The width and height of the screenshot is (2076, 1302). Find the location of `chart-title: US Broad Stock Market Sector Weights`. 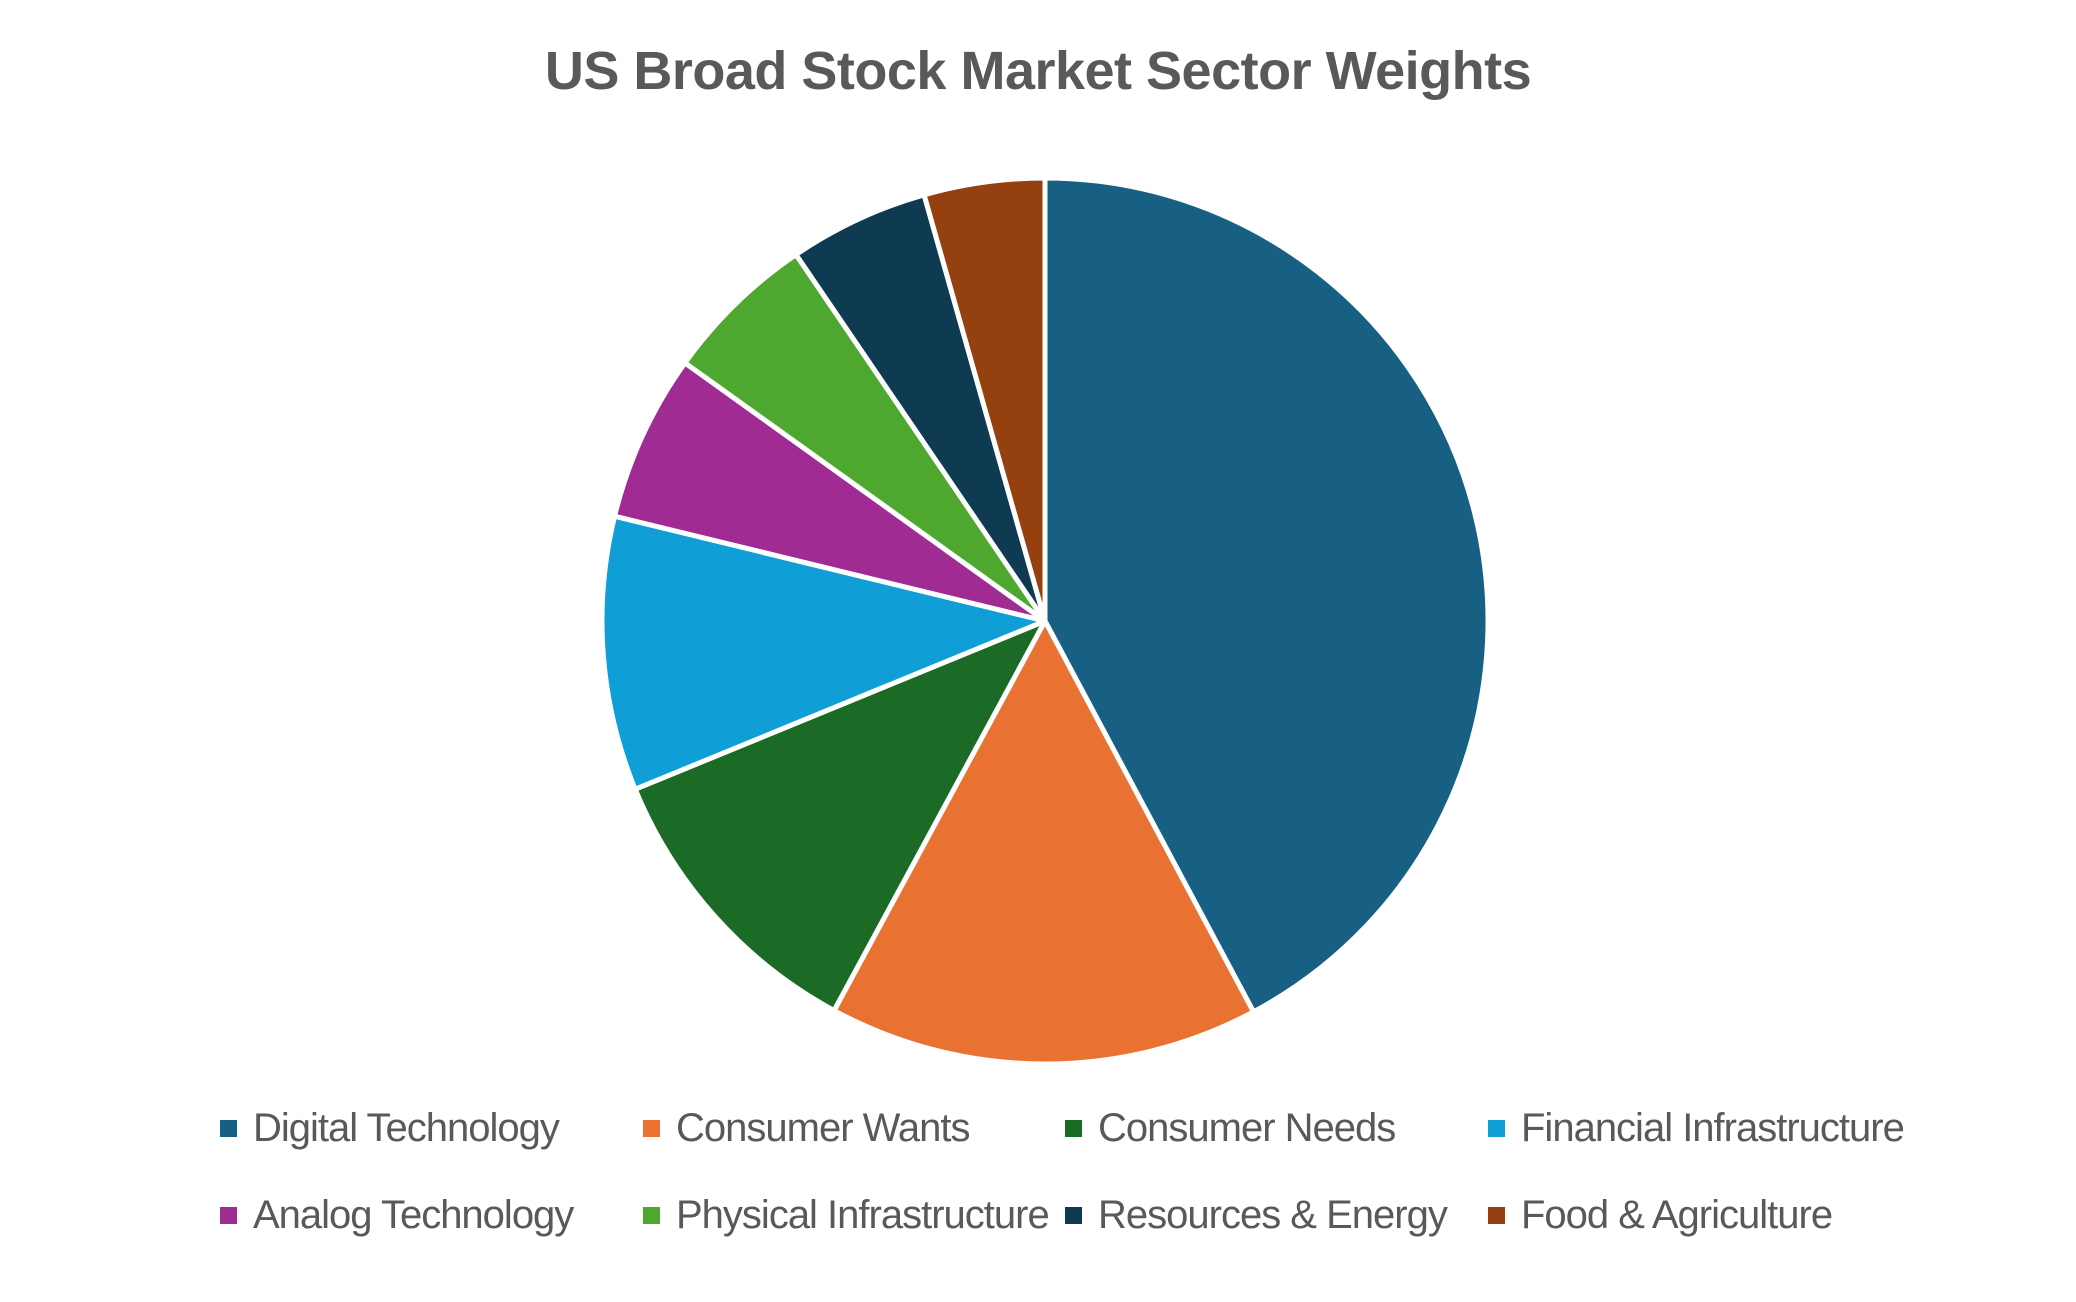

chart-title: US Broad Stock Market Sector Weights is located at coordinates (1038, 71).